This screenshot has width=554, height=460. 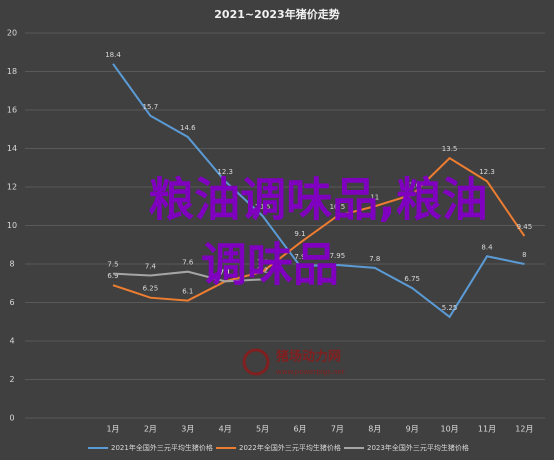 I want to click on y-tick-label: 16, so click(x=12, y=110).